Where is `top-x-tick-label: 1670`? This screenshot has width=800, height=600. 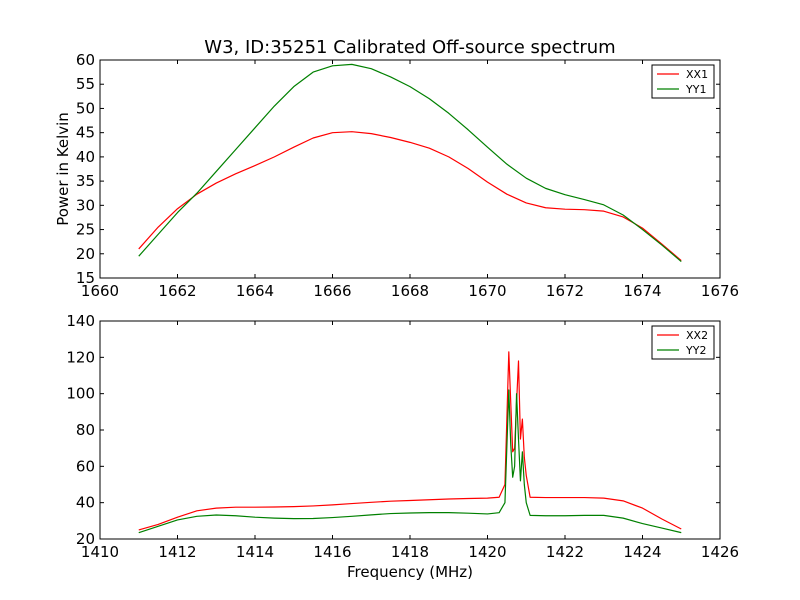 top-x-tick-label: 1670 is located at coordinates (487, 291).